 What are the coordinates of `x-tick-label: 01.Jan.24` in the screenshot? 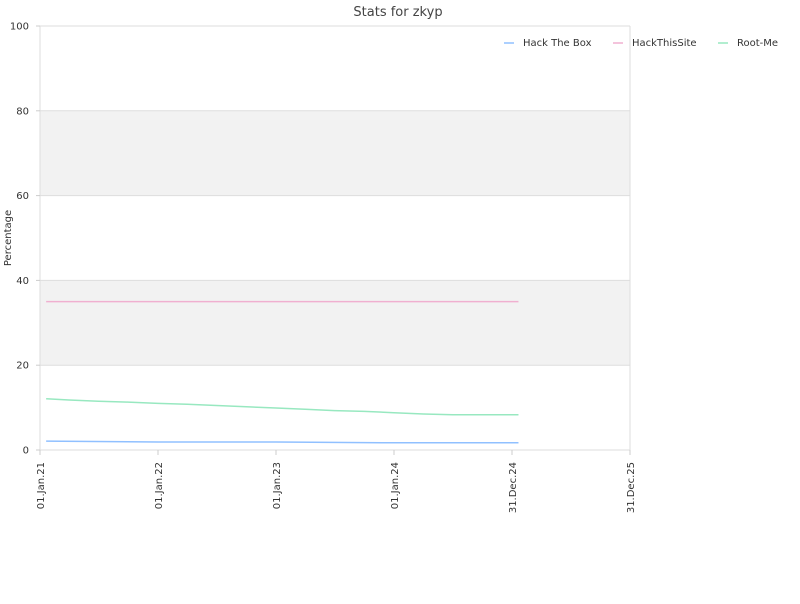 It's located at (395, 485).